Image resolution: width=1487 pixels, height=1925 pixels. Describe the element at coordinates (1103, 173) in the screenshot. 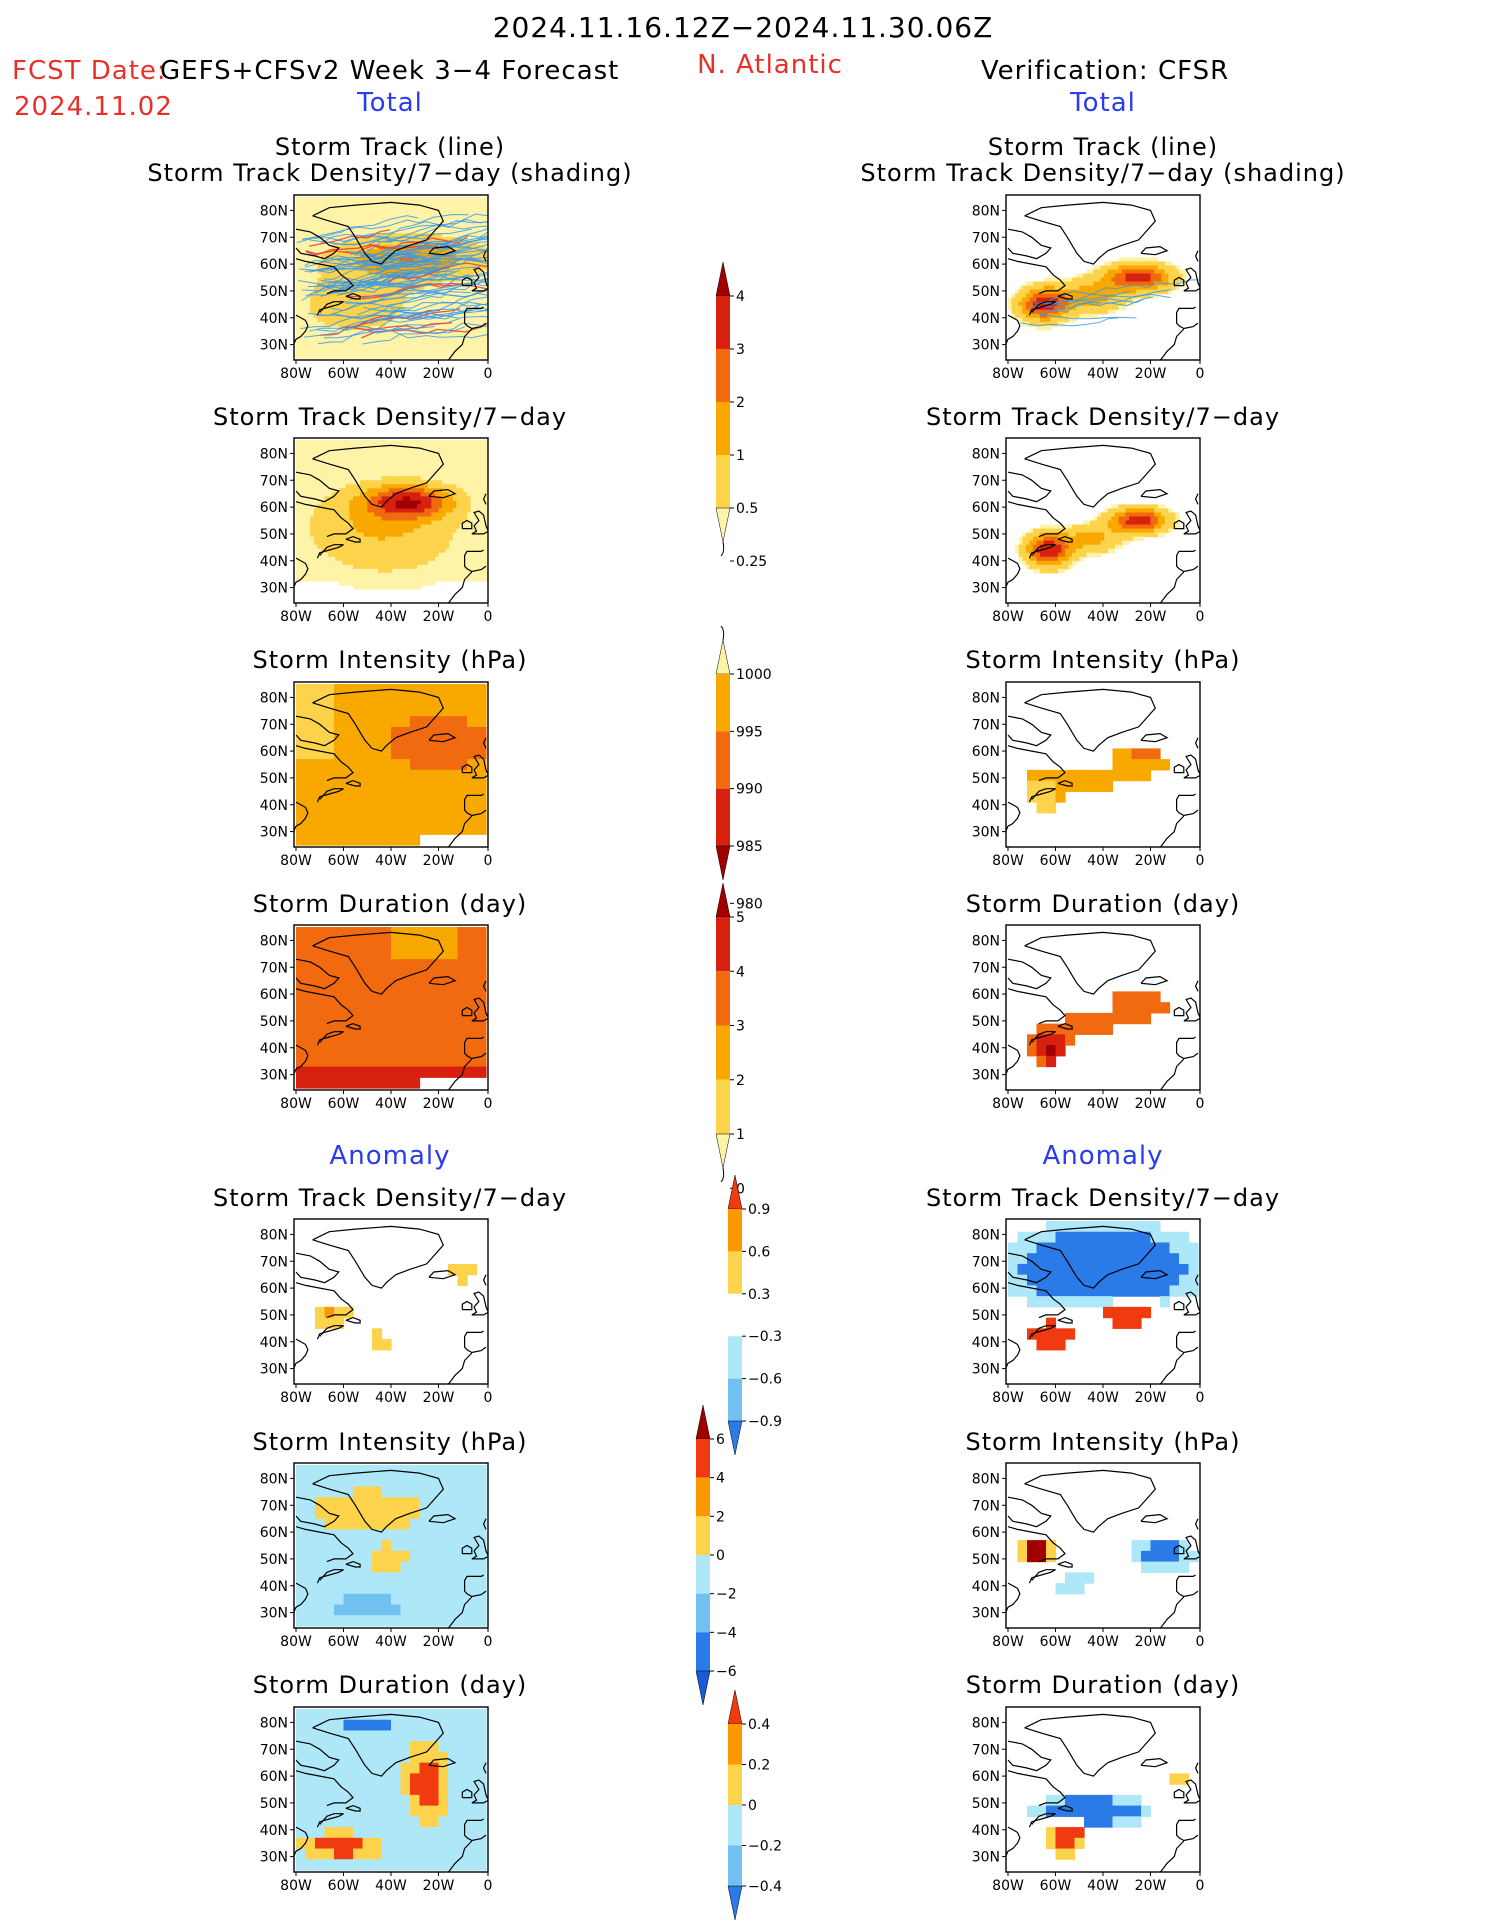

I see `panel-title-track-shading-right: Storm Track Density/7−day (shading)` at that location.